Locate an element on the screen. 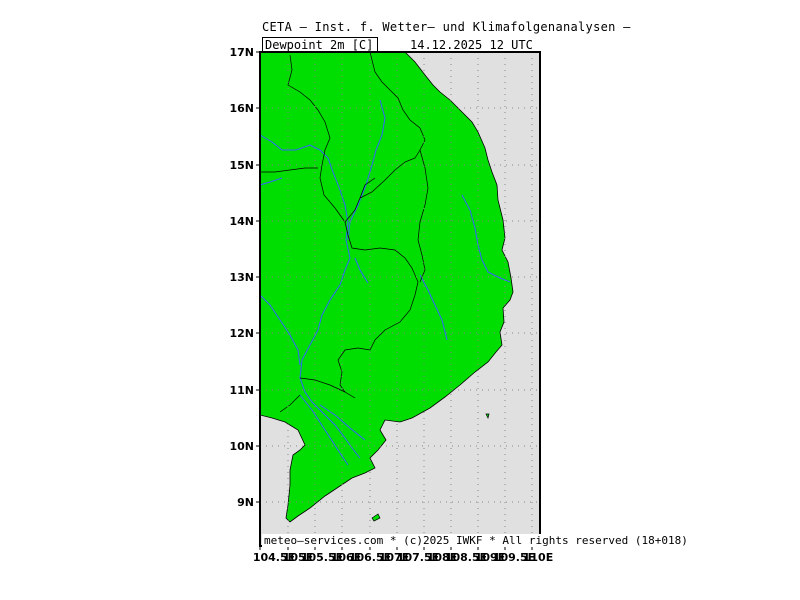 This screenshot has height=600, width=800. parameter-header: Dewpoint_2m_[C] 14.12.2025 12 UTC is located at coordinates (397, 44).